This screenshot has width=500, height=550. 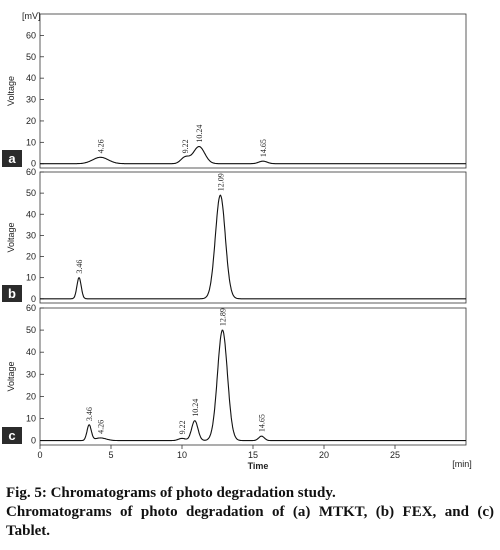 I want to click on panel-label: c, so click(x=11, y=435).